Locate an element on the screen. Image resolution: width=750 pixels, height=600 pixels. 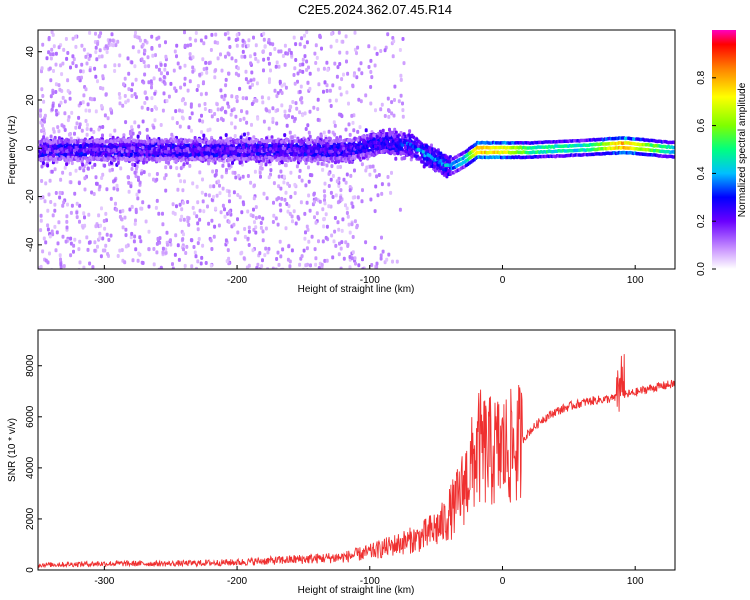
chart-title: C2E5.2024.362.07.45.R14 is located at coordinates (375, 9).